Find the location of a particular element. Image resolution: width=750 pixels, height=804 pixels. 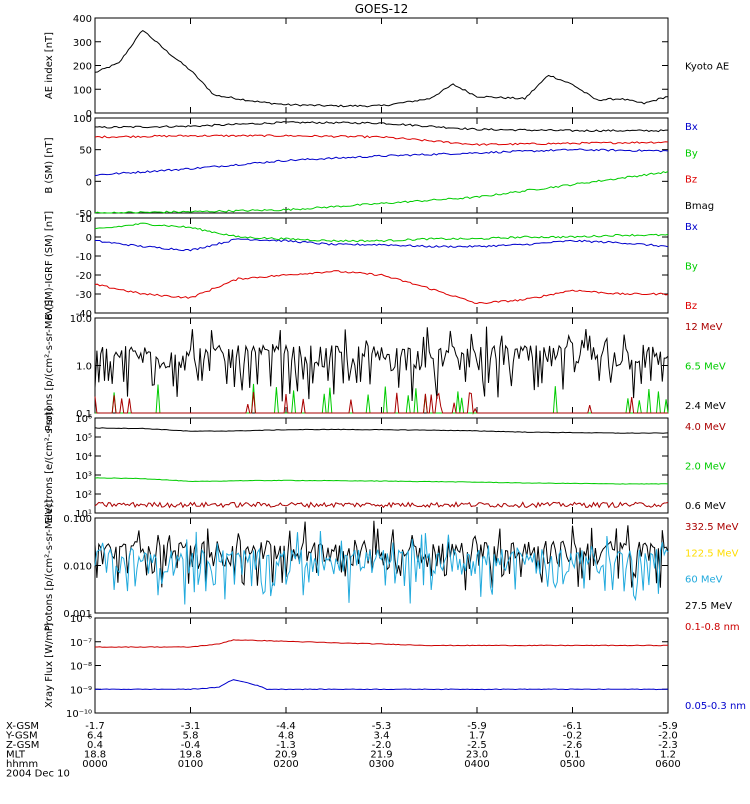

footer-value: 4.8 is located at coordinates (286, 736).